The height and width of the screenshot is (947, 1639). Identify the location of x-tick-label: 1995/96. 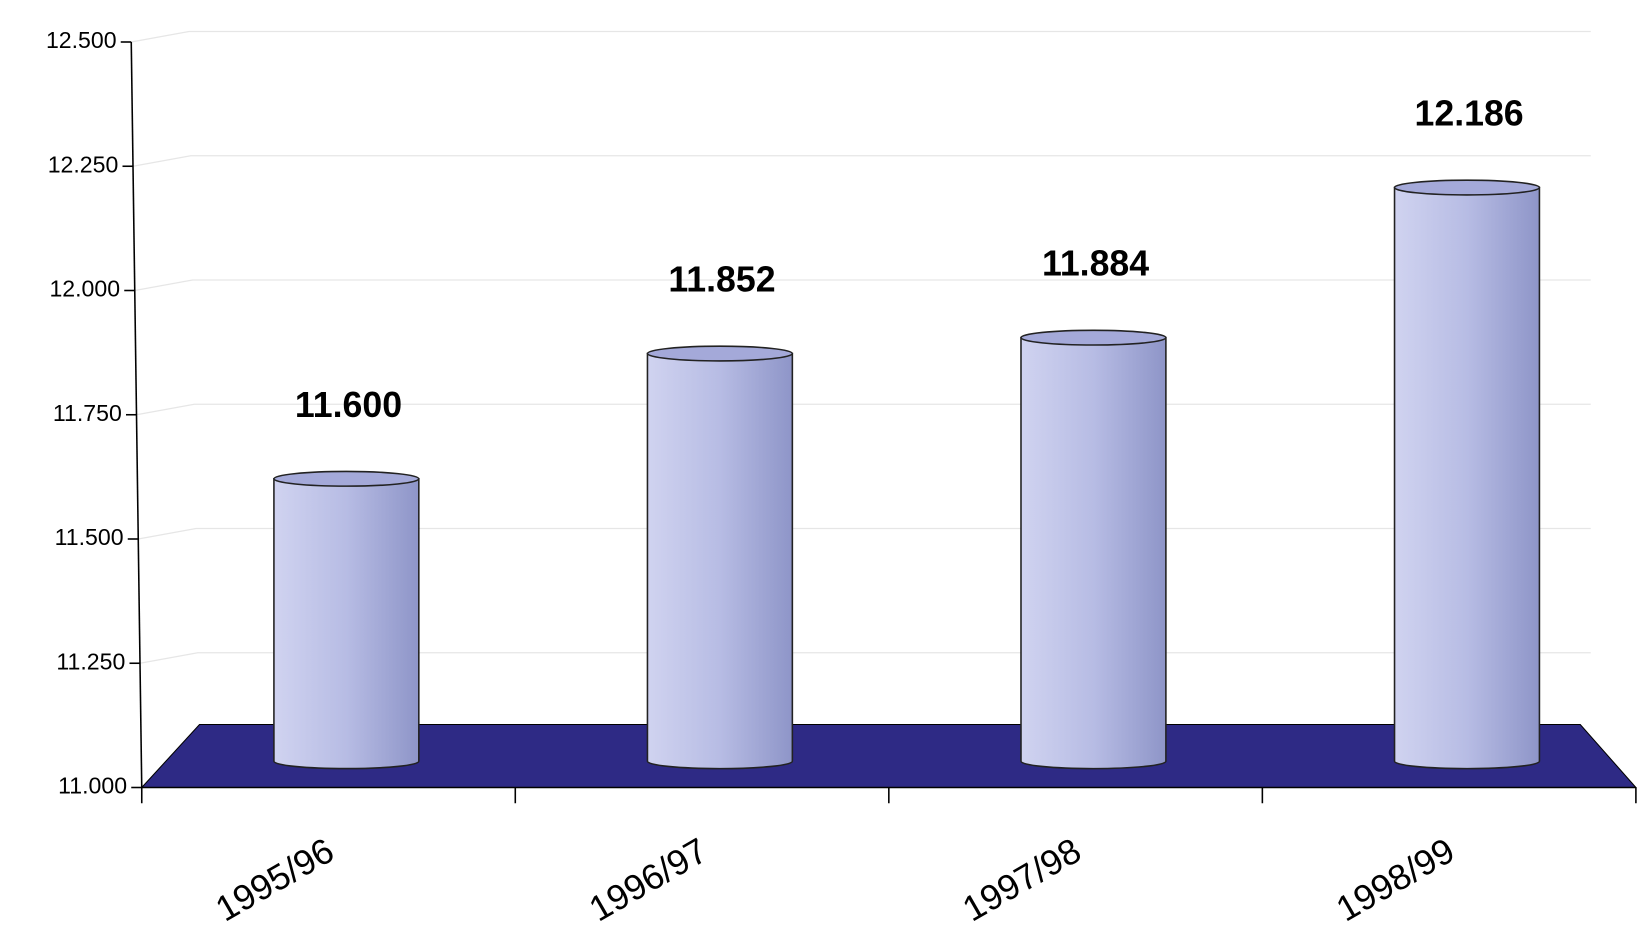
(275, 879).